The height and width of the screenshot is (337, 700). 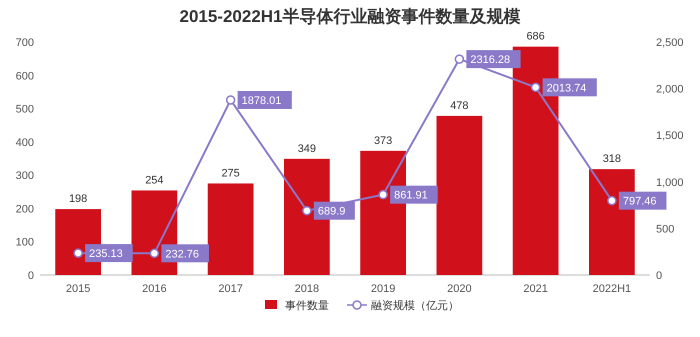 I want to click on x-tick-label: 2021, so click(x=535, y=289).